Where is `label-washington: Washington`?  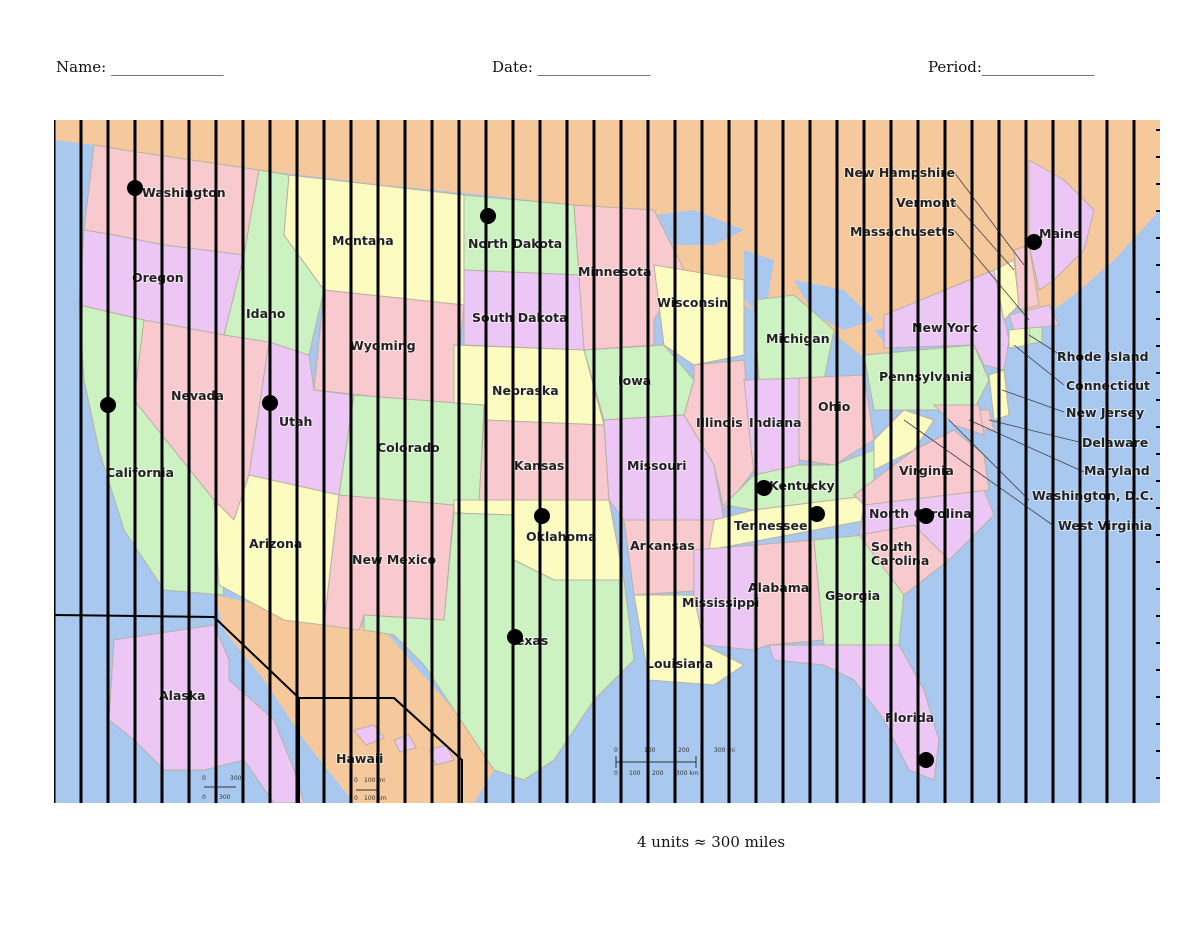
label-washington: Washington is located at coordinates (184, 192).